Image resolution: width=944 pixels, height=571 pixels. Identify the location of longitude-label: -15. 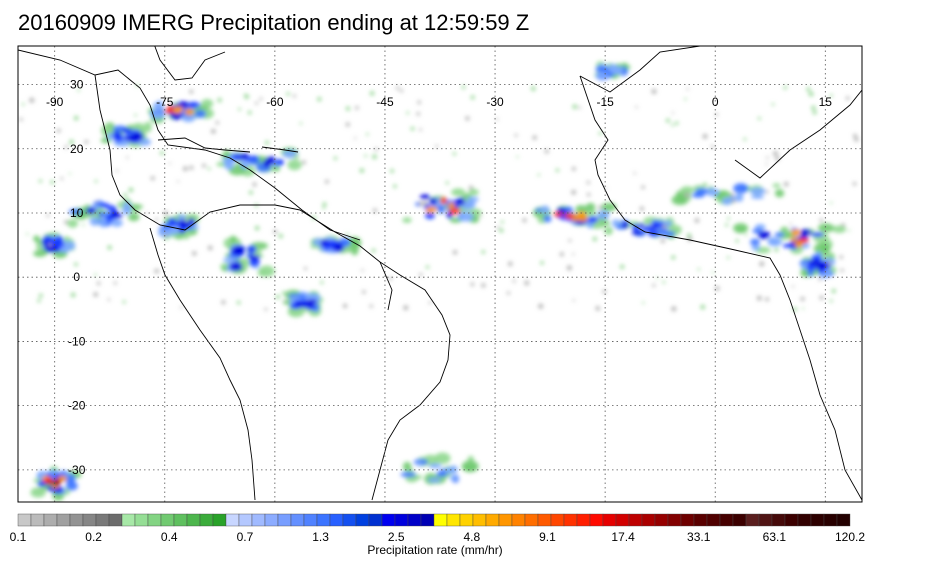
(605, 102).